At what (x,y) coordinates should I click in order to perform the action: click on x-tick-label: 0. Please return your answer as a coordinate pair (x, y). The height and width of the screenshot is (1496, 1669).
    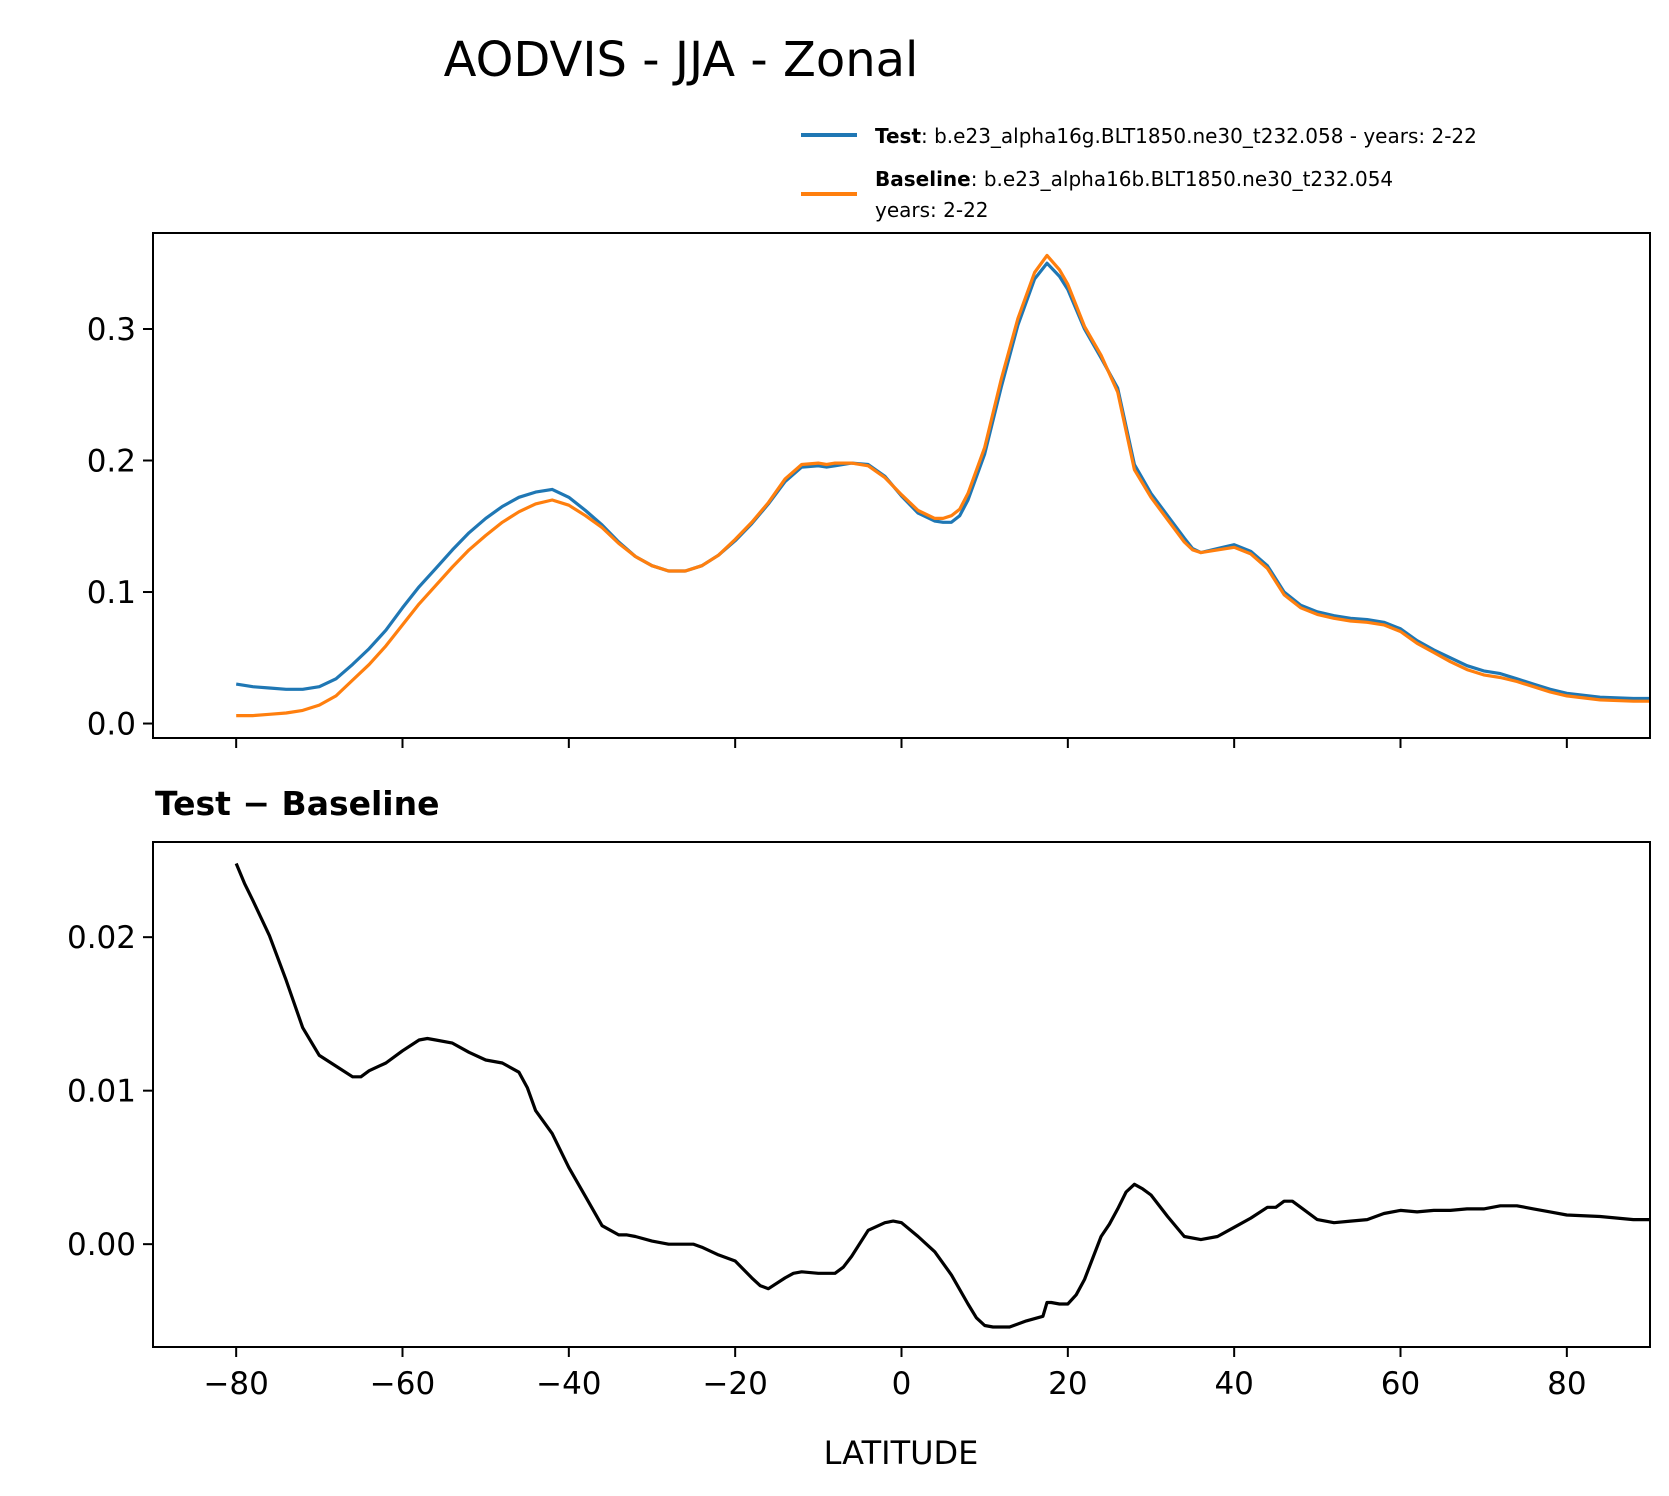
    Looking at the image, I should click on (902, 1384).